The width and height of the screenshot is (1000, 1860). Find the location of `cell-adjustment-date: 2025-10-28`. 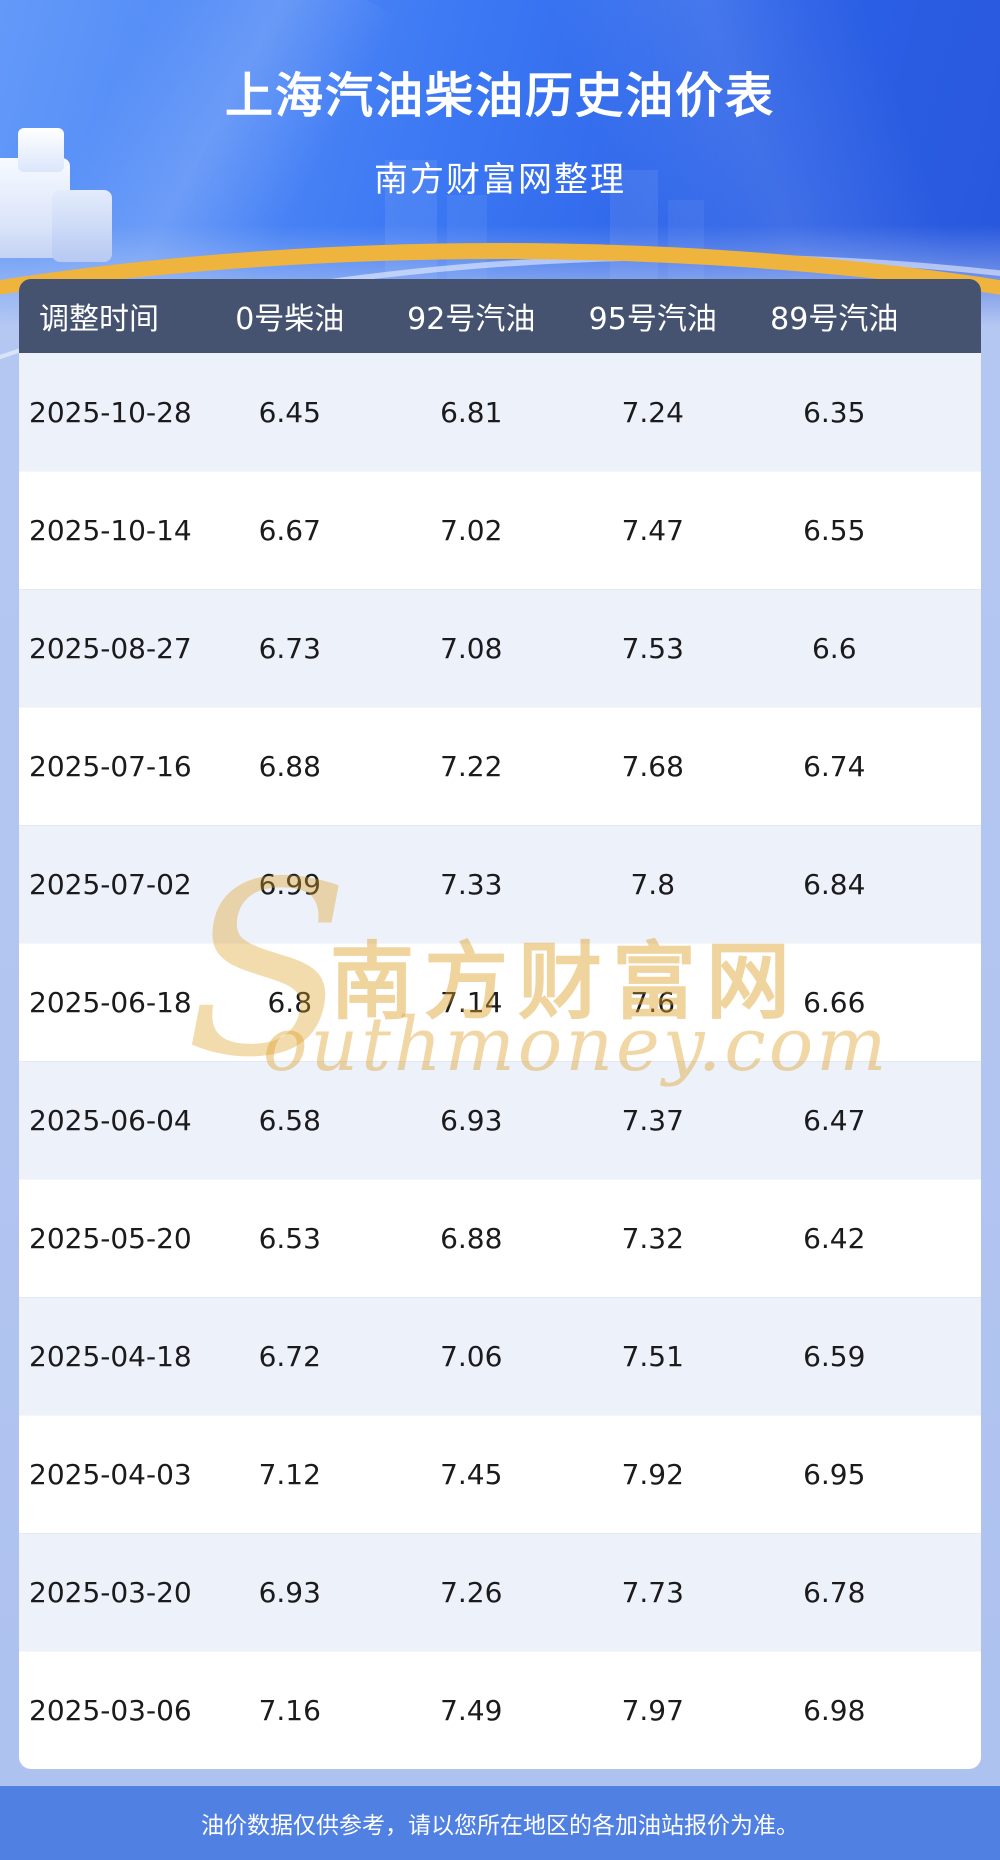

cell-adjustment-date: 2025-10-28 is located at coordinates (110, 412).